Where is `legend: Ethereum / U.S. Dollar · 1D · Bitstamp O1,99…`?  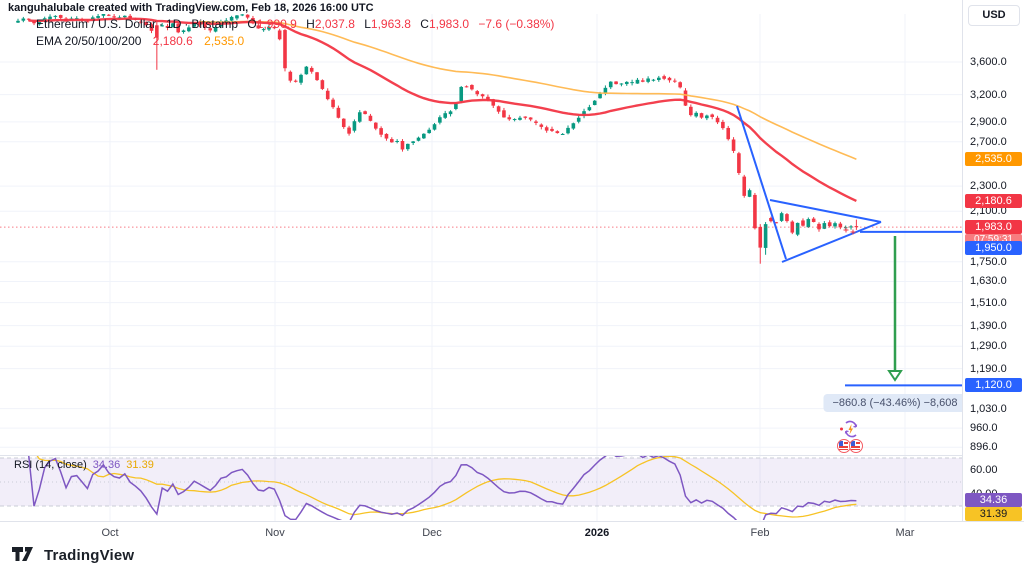 legend: Ethereum / U.S. Dollar · 1D · Bitstamp O1,99… is located at coordinates (295, 32).